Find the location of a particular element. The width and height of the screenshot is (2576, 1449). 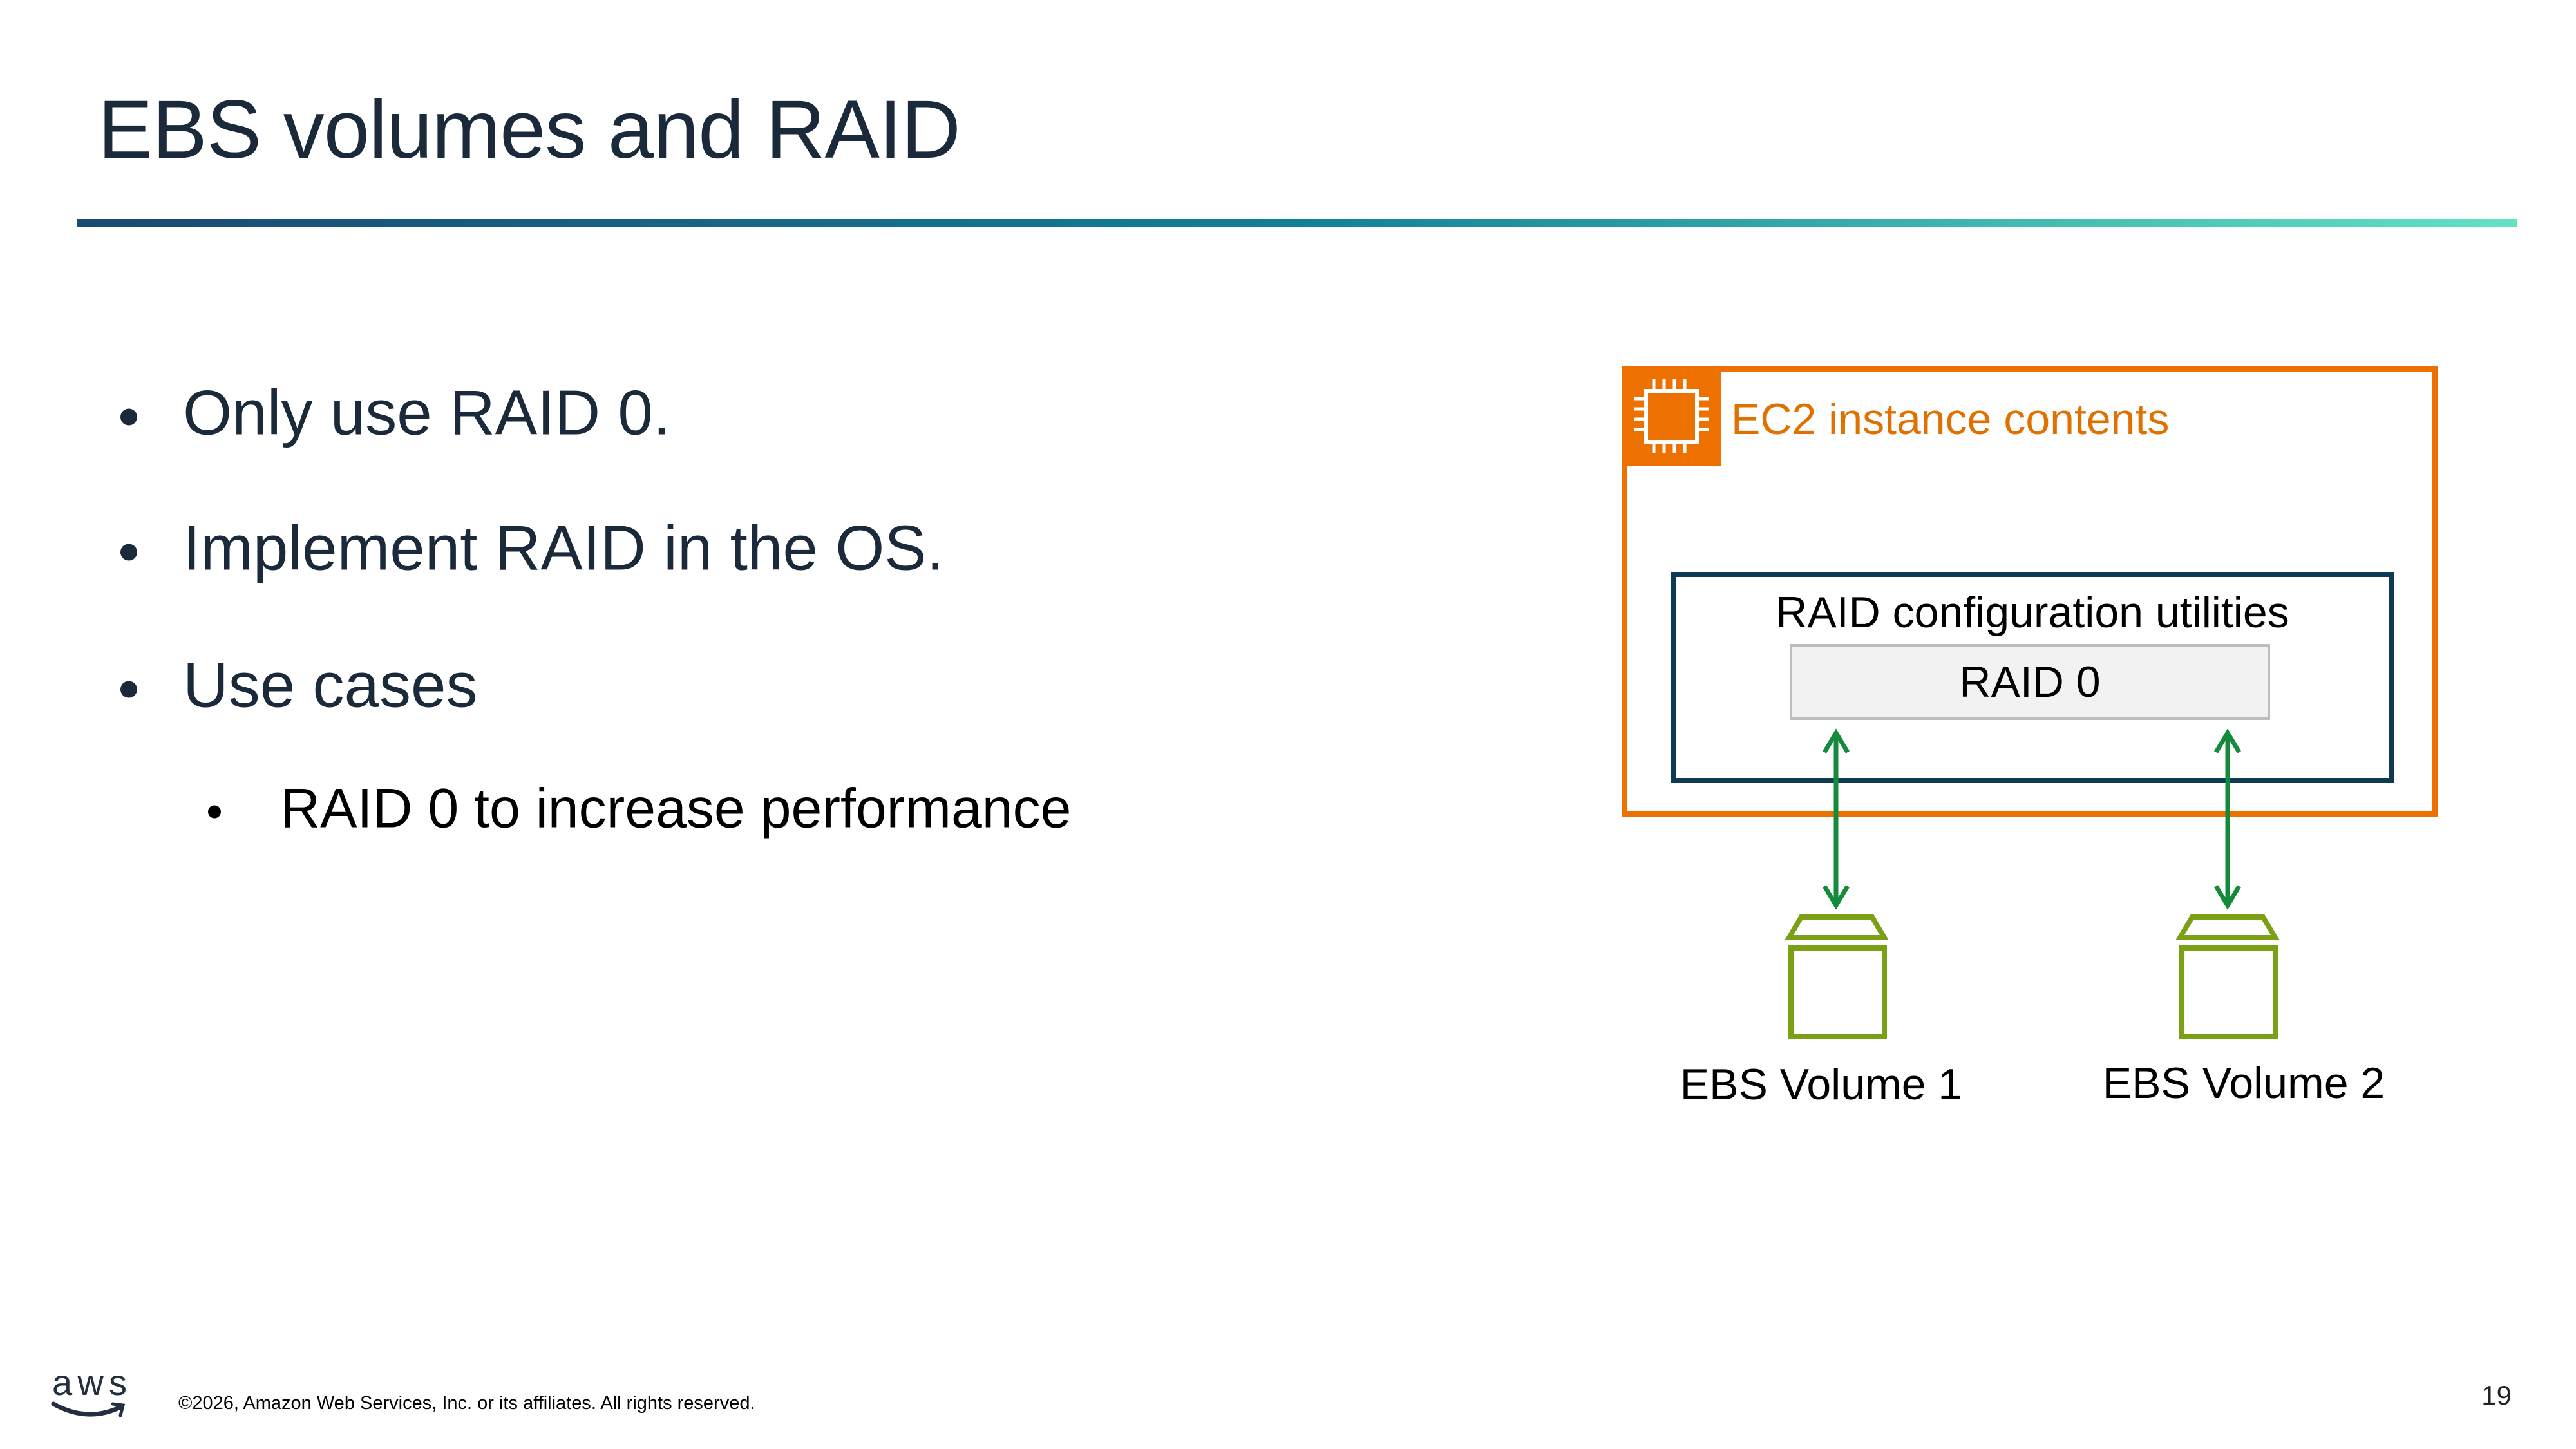

raid-utilities-box is located at coordinates (2033, 678).